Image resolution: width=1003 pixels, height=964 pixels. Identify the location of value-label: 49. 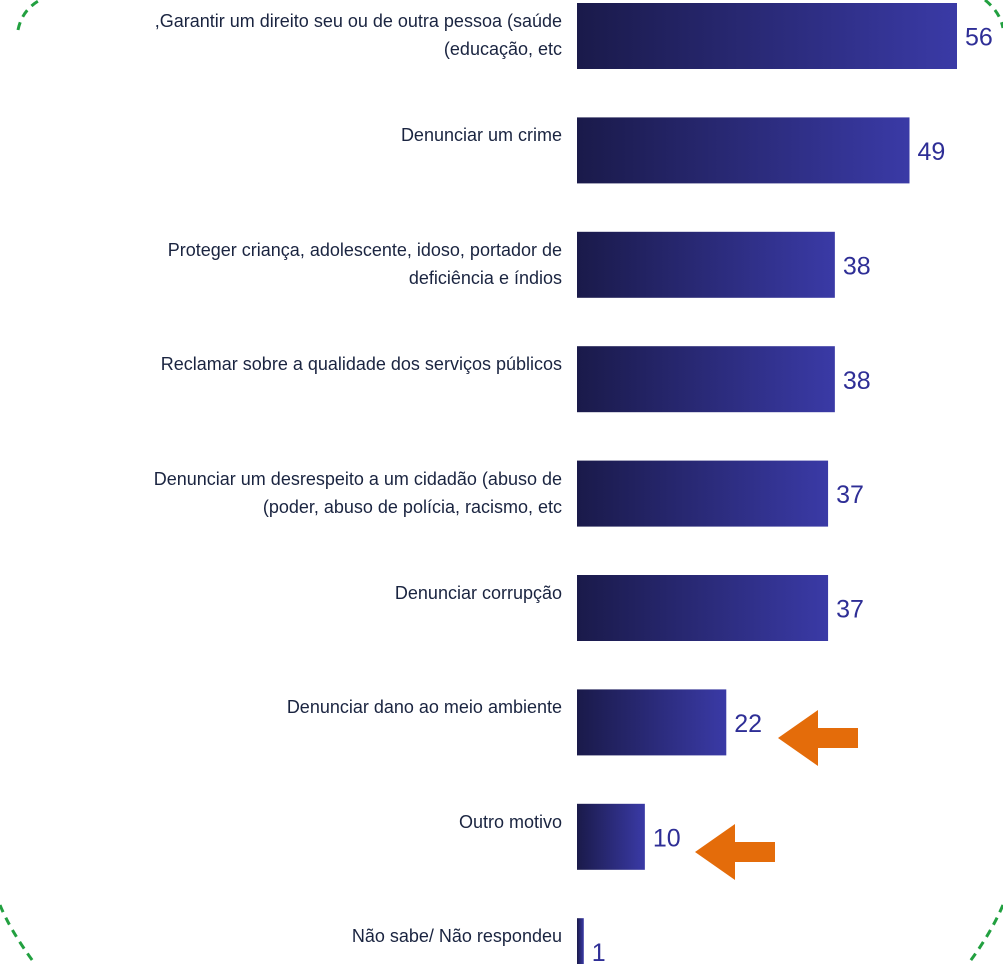
(932, 152).